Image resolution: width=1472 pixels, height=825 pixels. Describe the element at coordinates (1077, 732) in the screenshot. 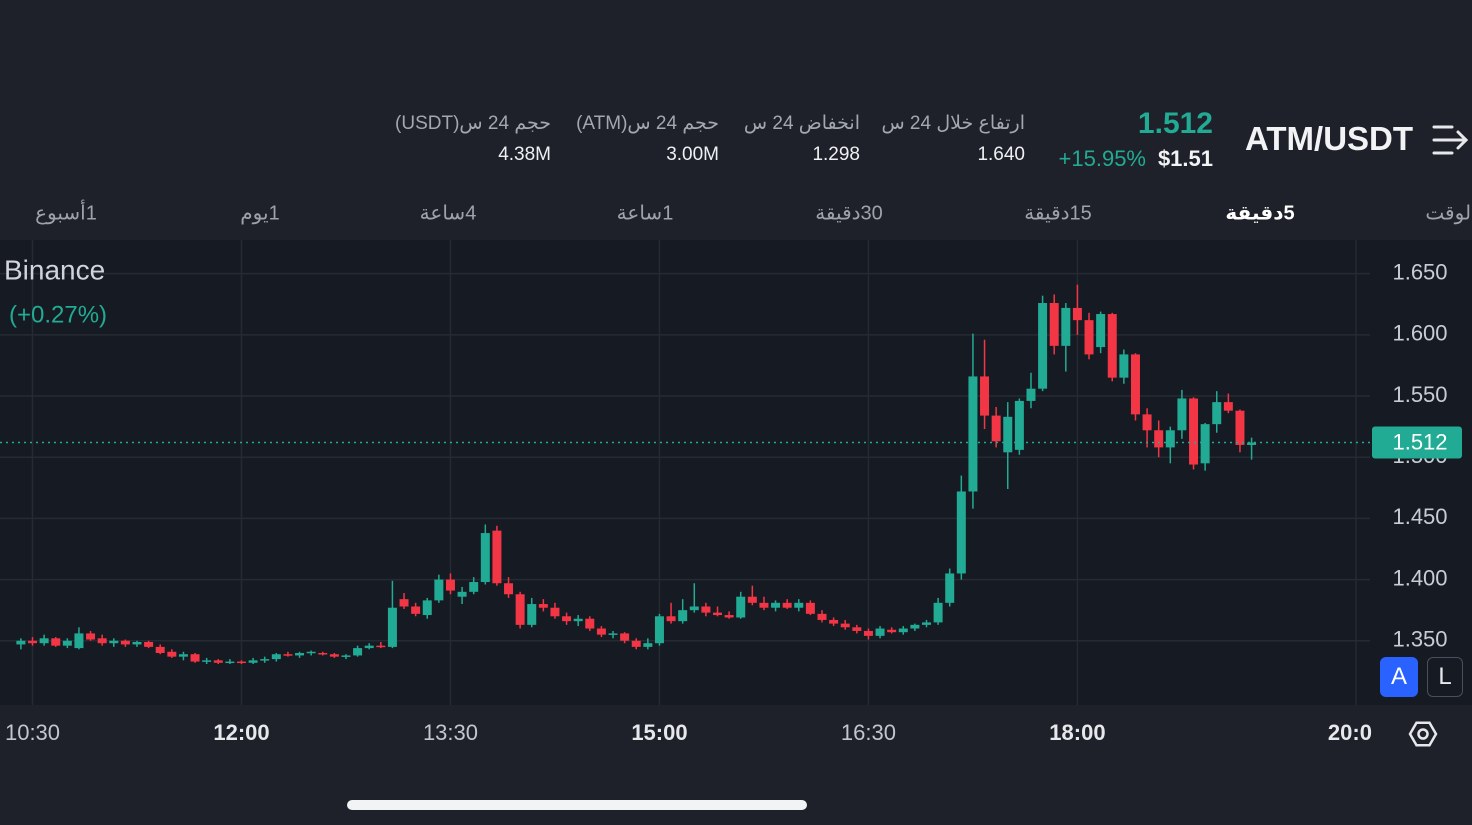

I see `x-tick-label: 18:00` at that location.